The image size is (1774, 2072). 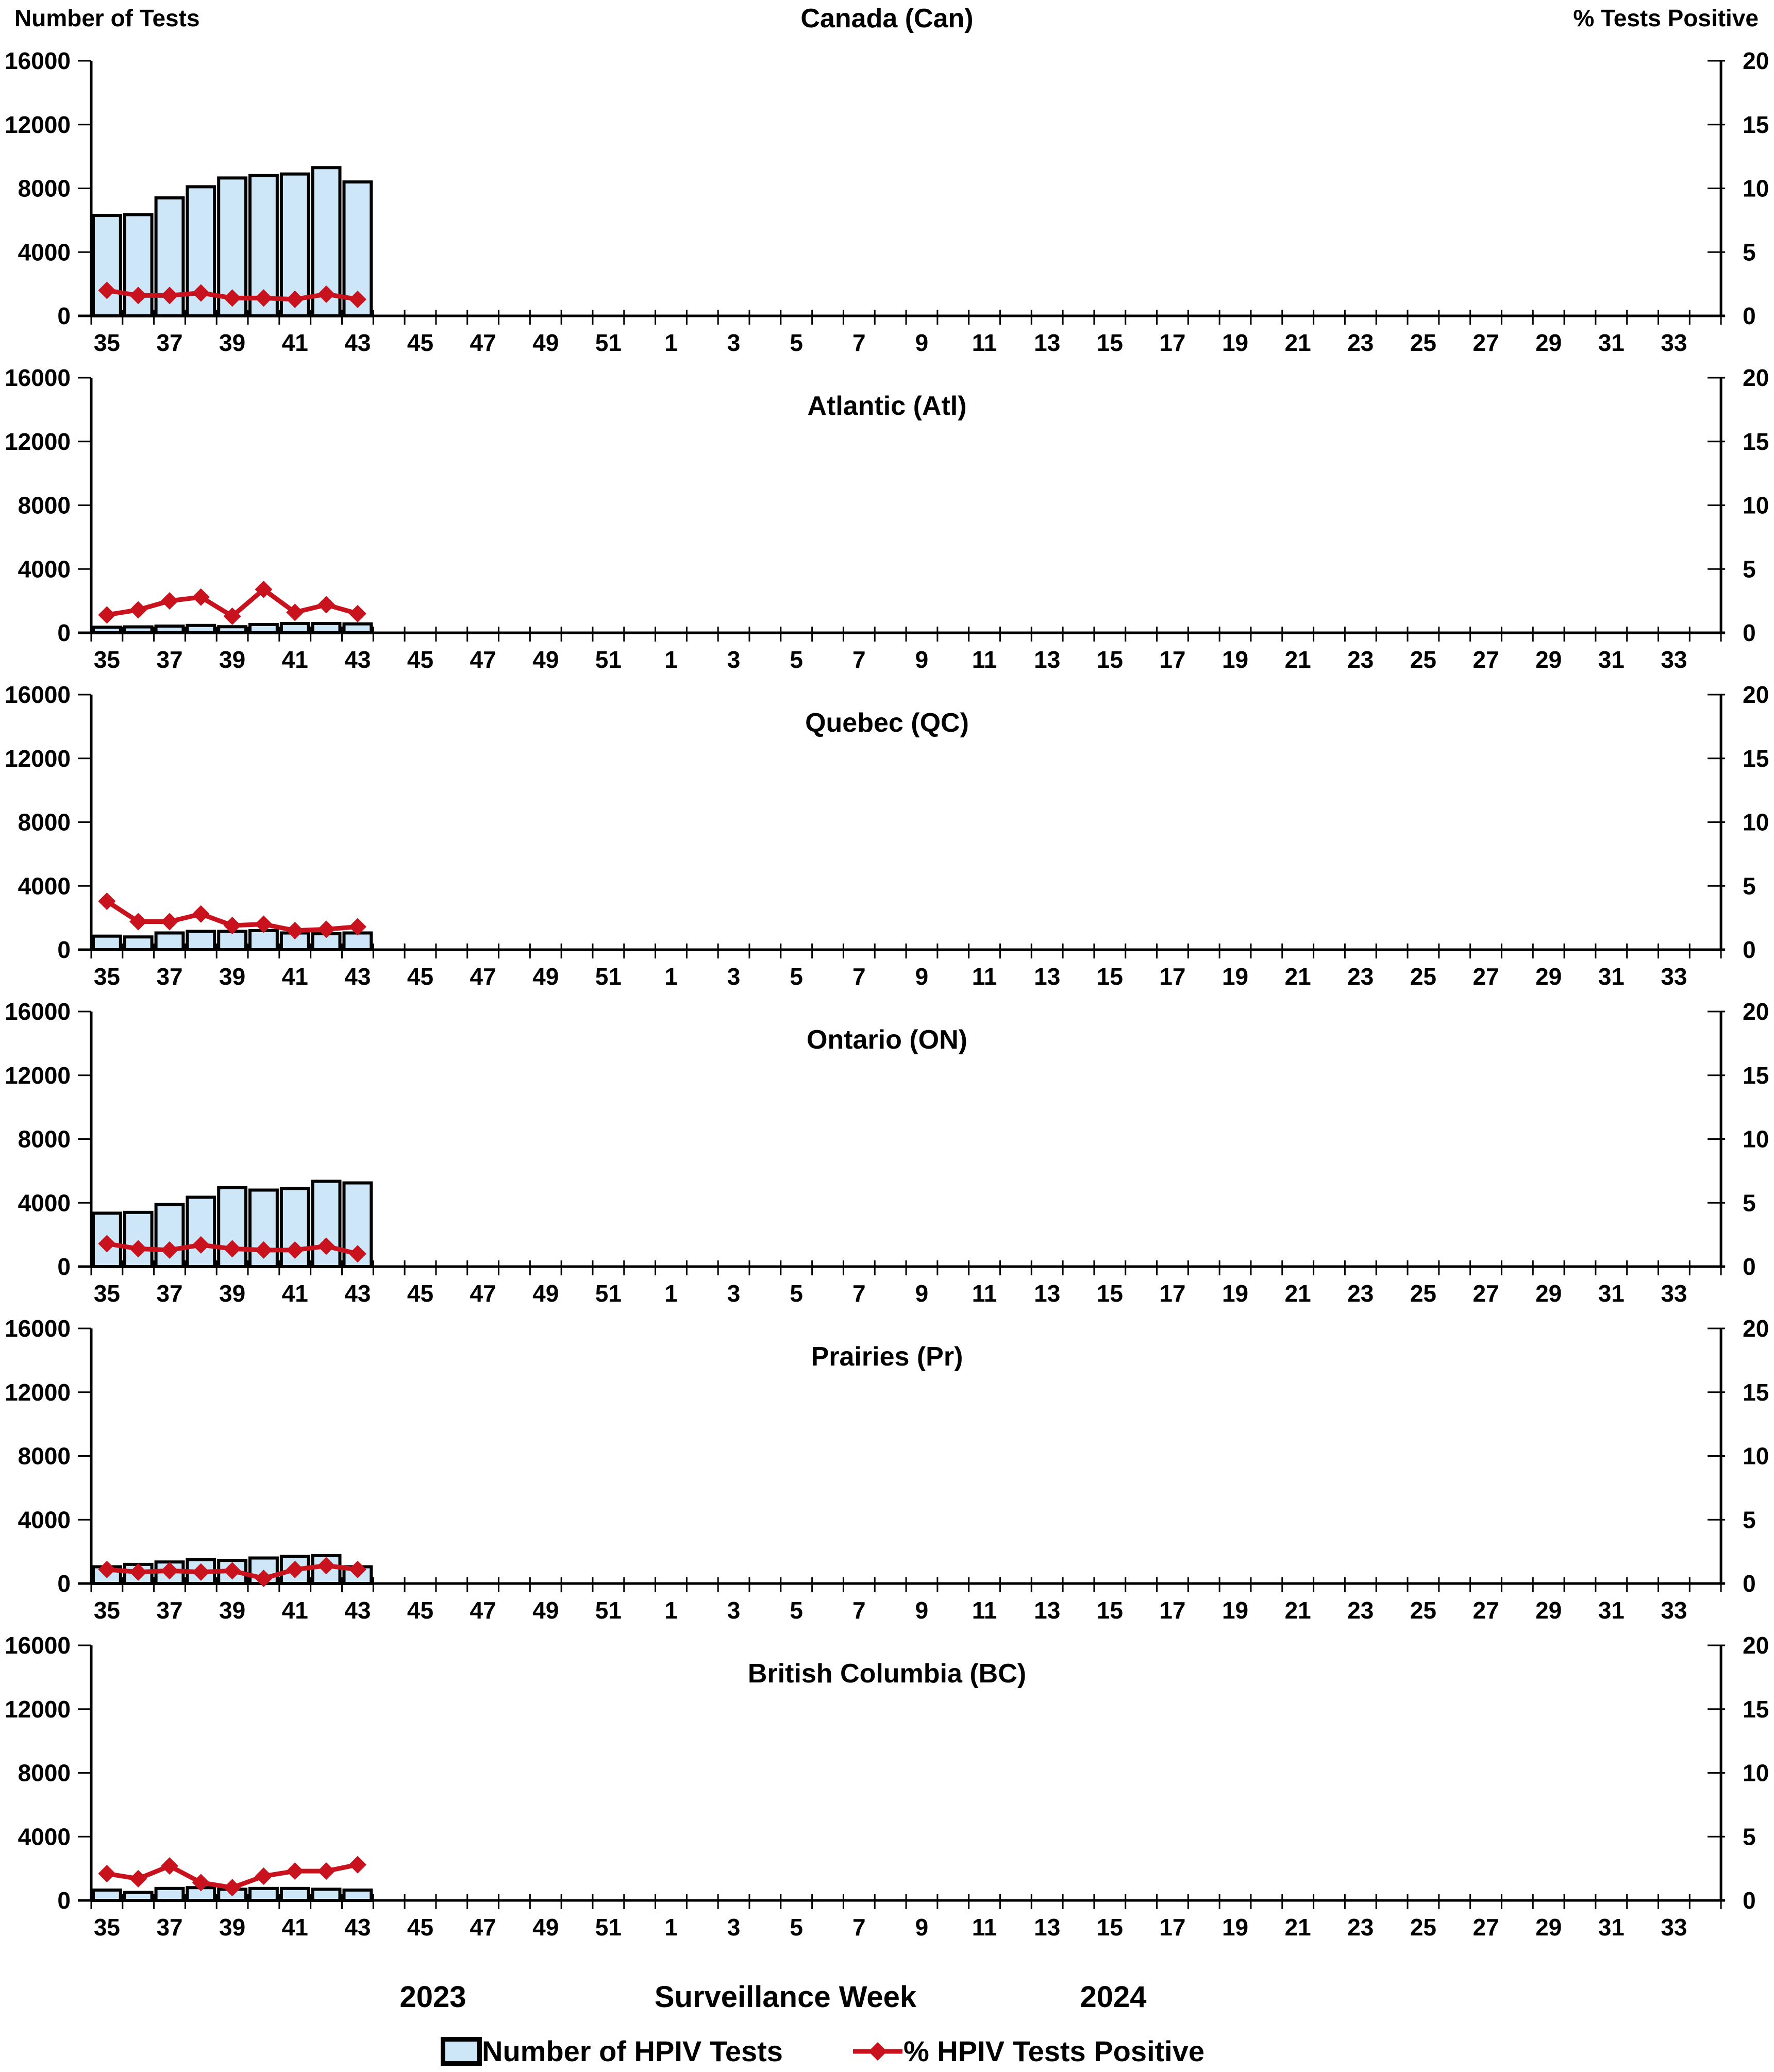 I want to click on week-label: 17, so click(x=1172, y=1611).